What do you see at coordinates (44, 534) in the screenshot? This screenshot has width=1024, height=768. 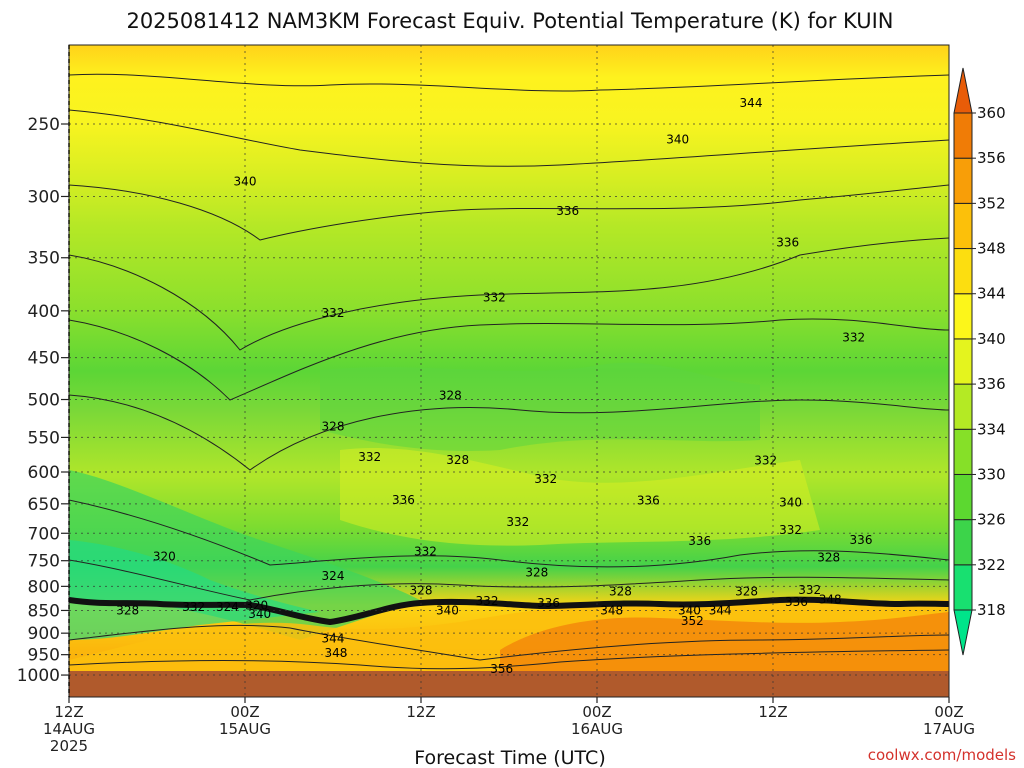 I see `y-tick-label: 700` at bounding box center [44, 534].